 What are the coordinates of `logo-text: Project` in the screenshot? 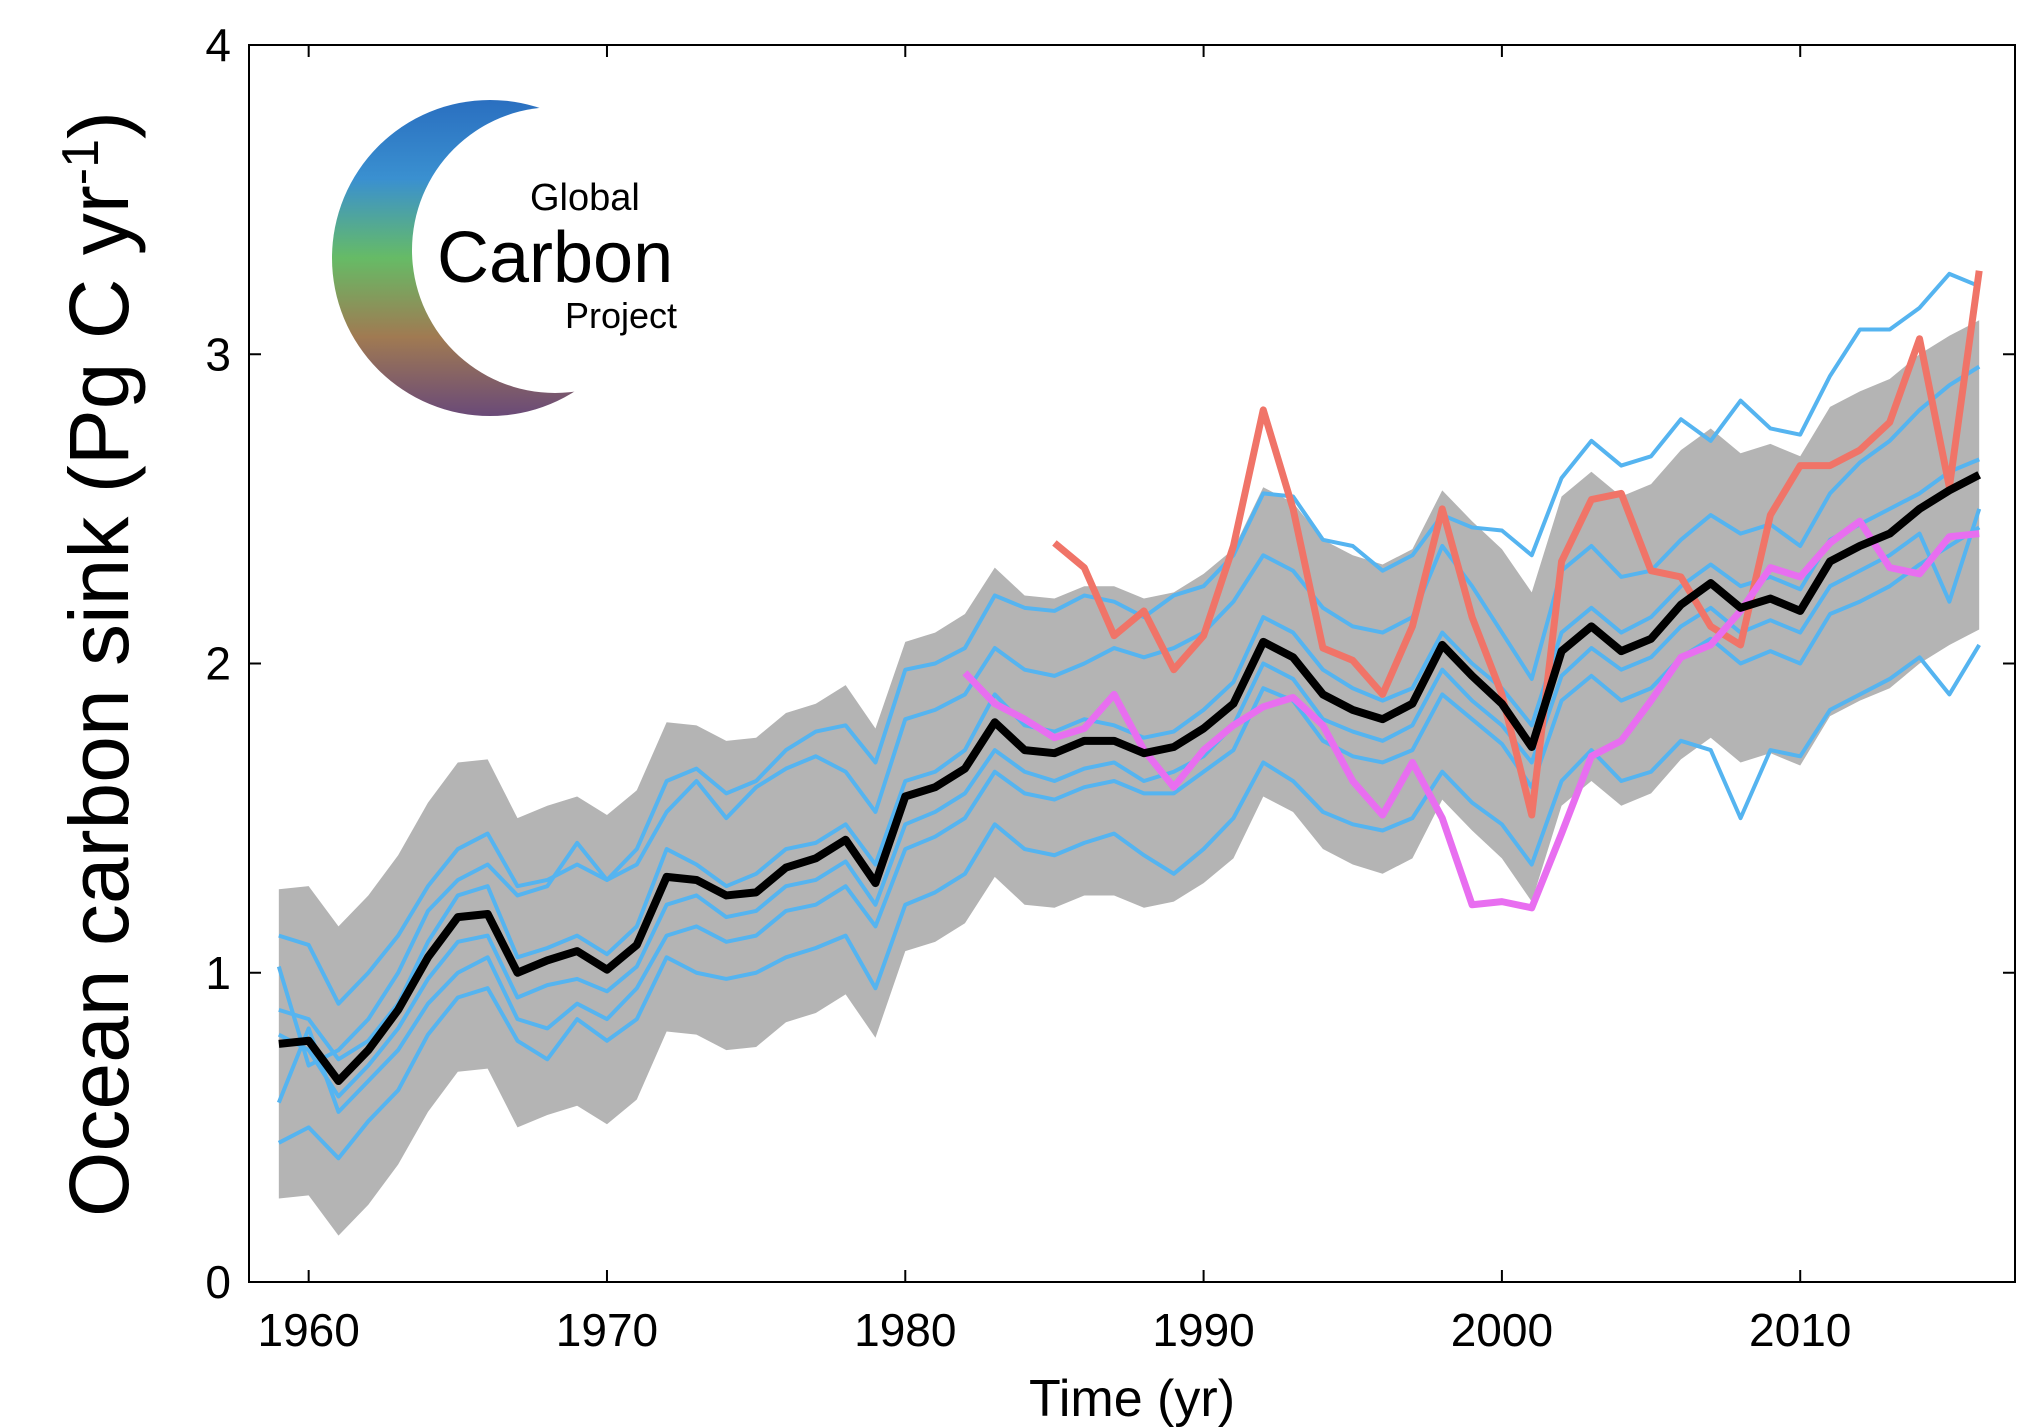 It's located at (621, 315).